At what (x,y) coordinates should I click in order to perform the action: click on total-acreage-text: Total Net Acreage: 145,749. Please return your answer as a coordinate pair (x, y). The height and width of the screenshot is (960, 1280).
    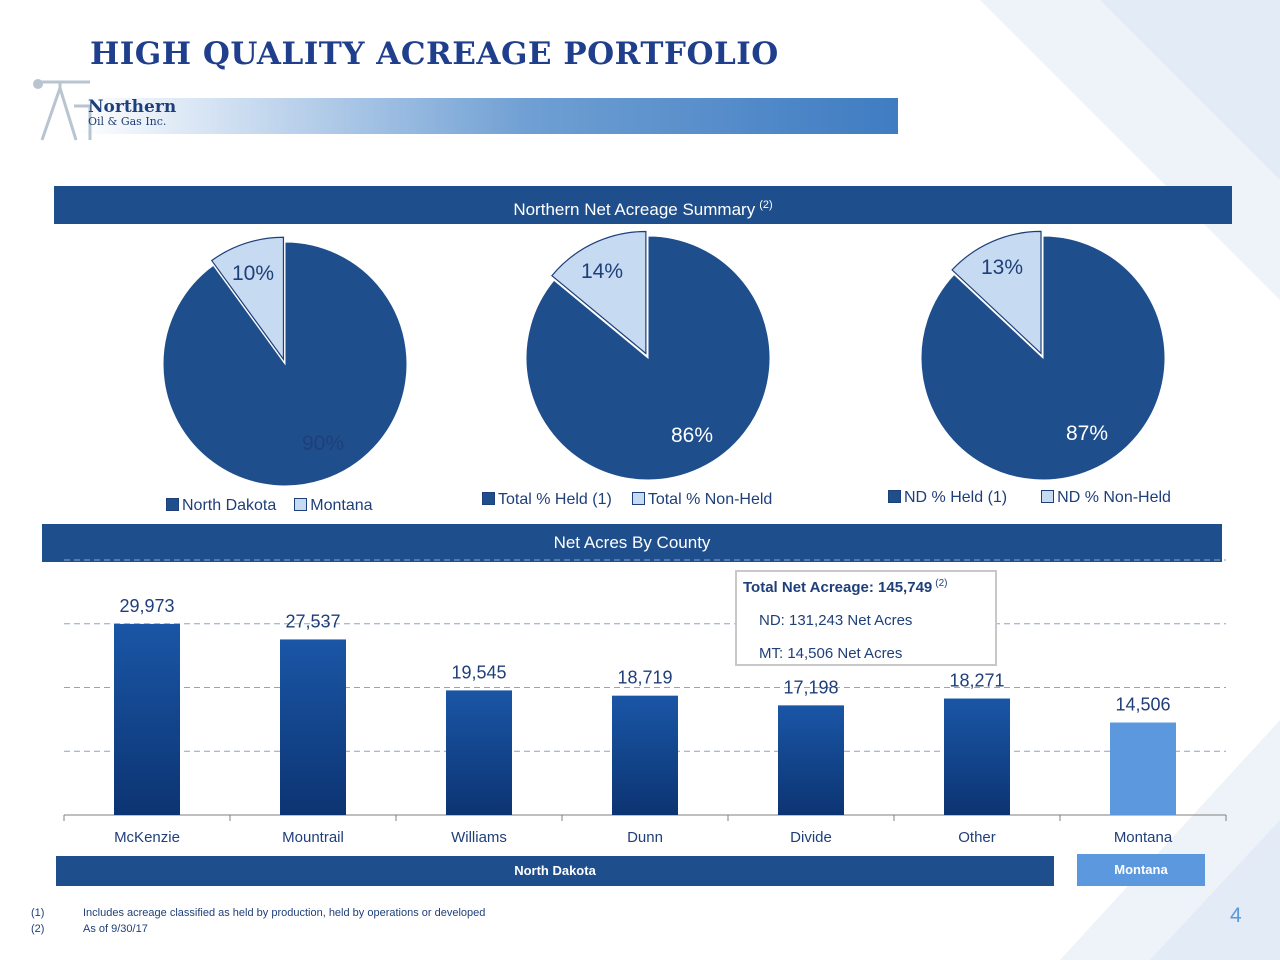
    Looking at the image, I should click on (838, 587).